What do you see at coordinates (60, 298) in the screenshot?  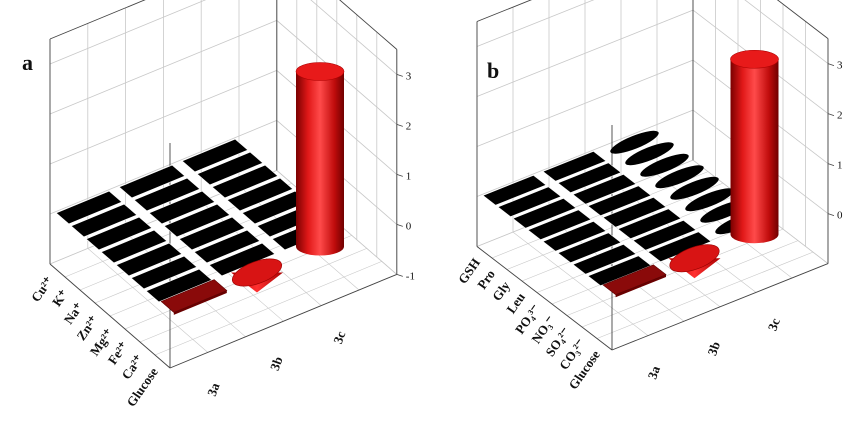 I see `x-category-label: K⁺` at bounding box center [60, 298].